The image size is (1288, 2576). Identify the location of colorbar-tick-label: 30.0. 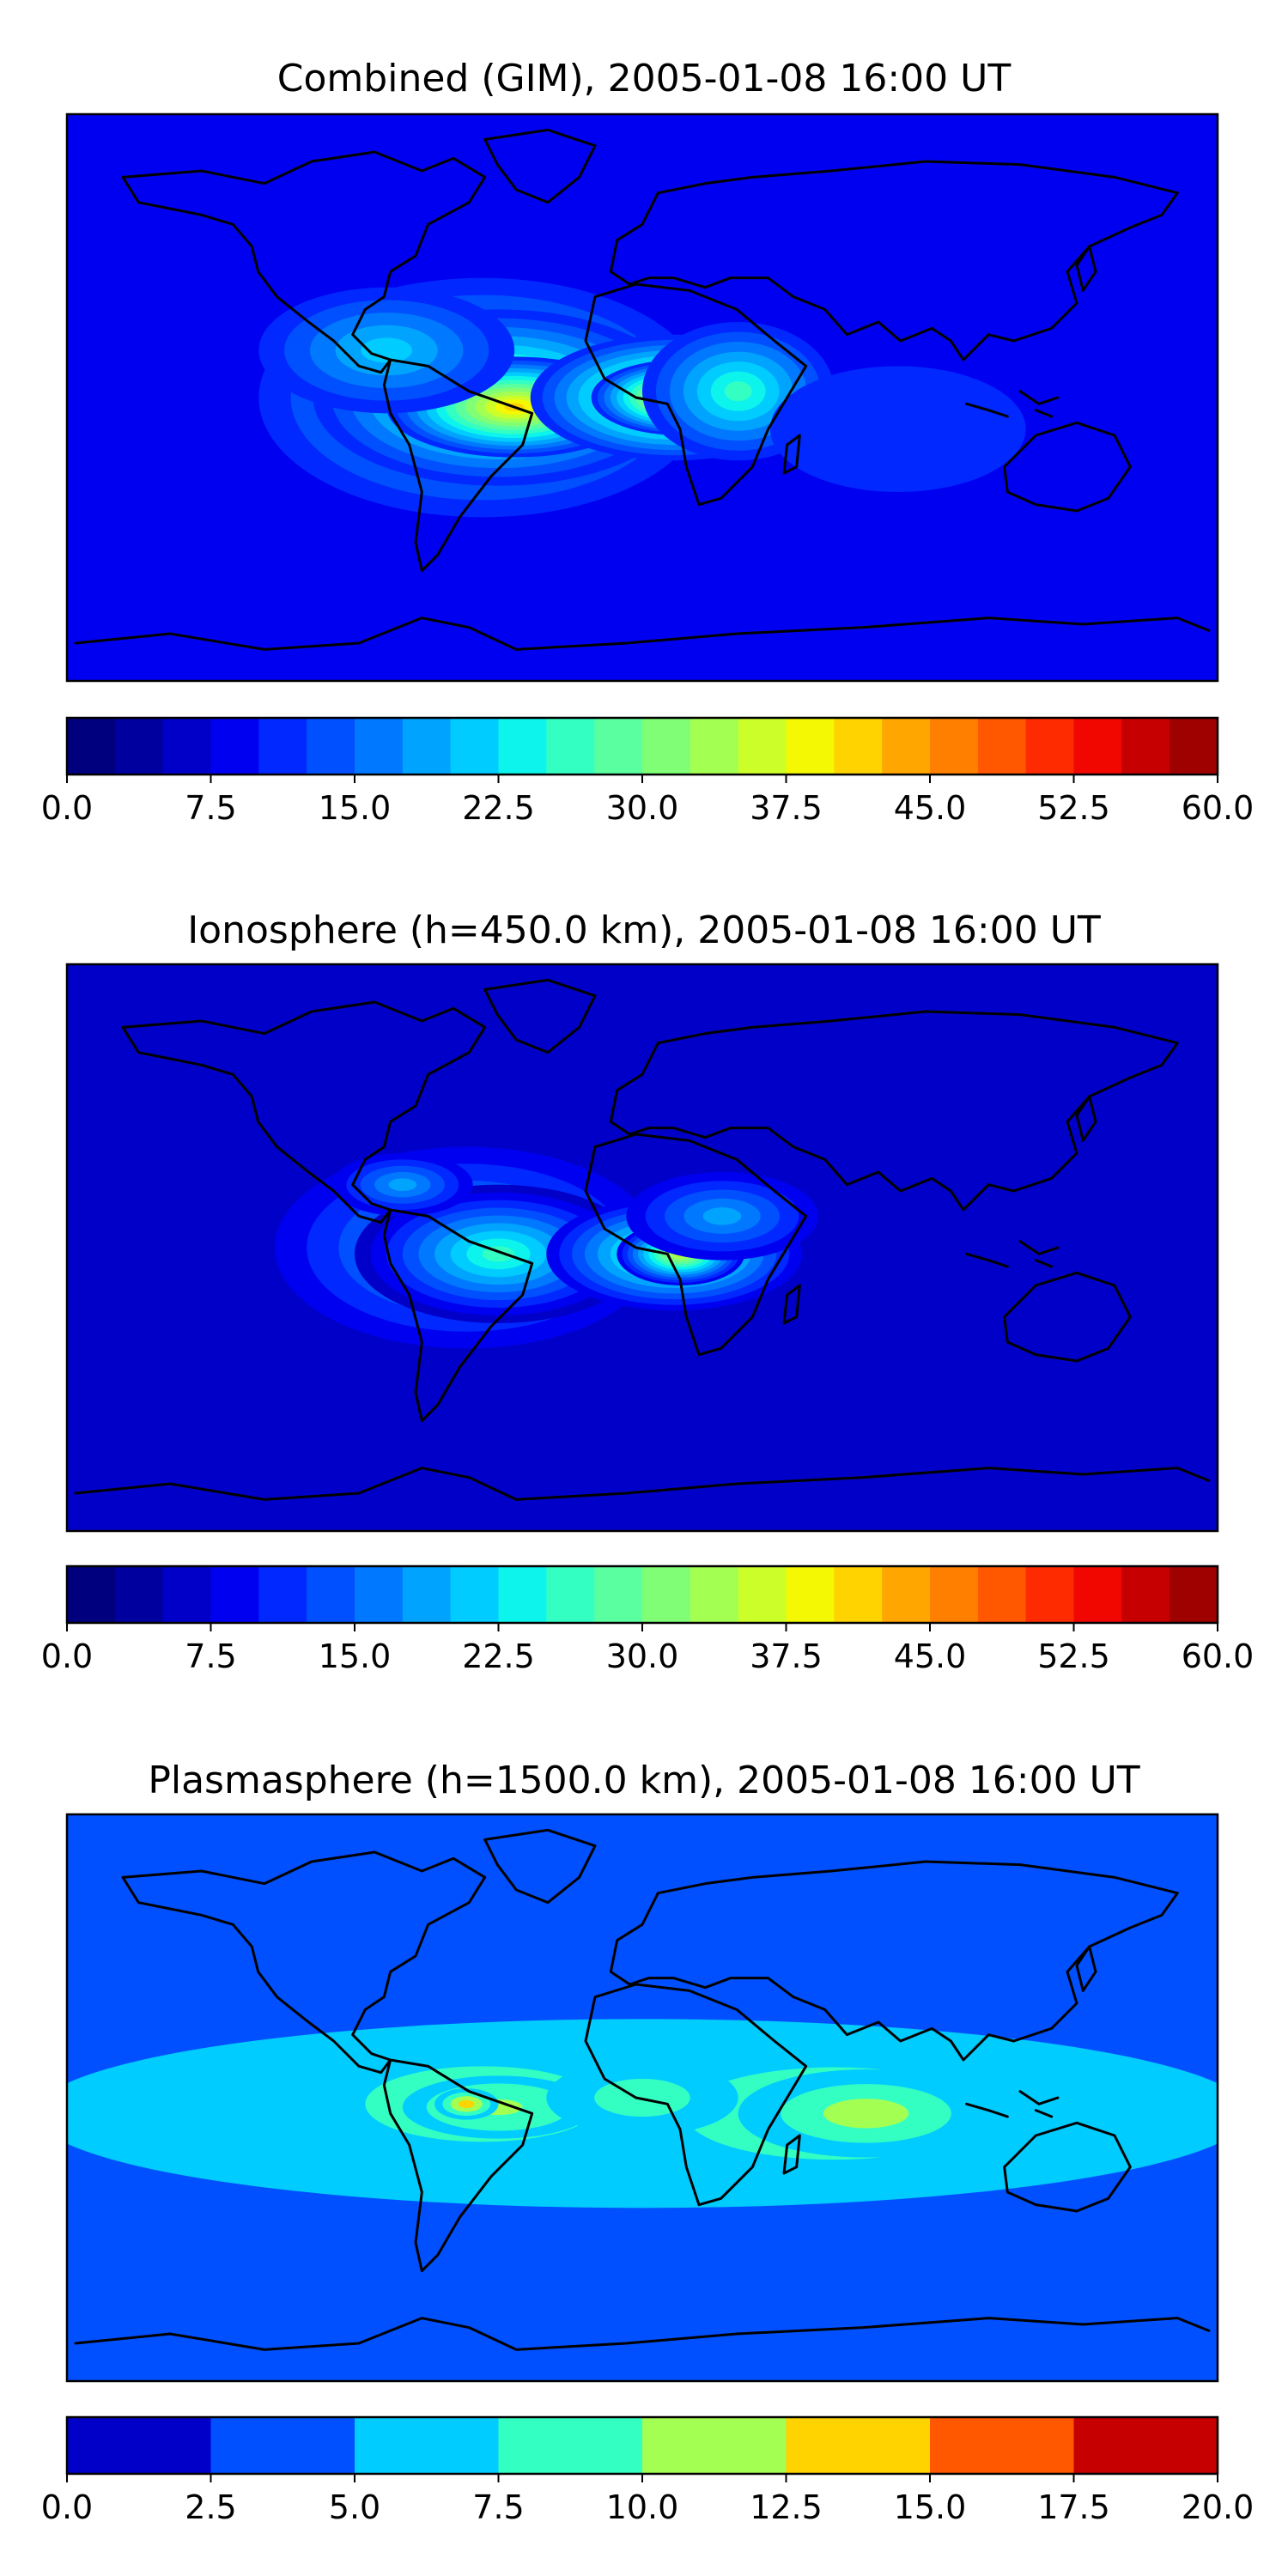
(642, 808).